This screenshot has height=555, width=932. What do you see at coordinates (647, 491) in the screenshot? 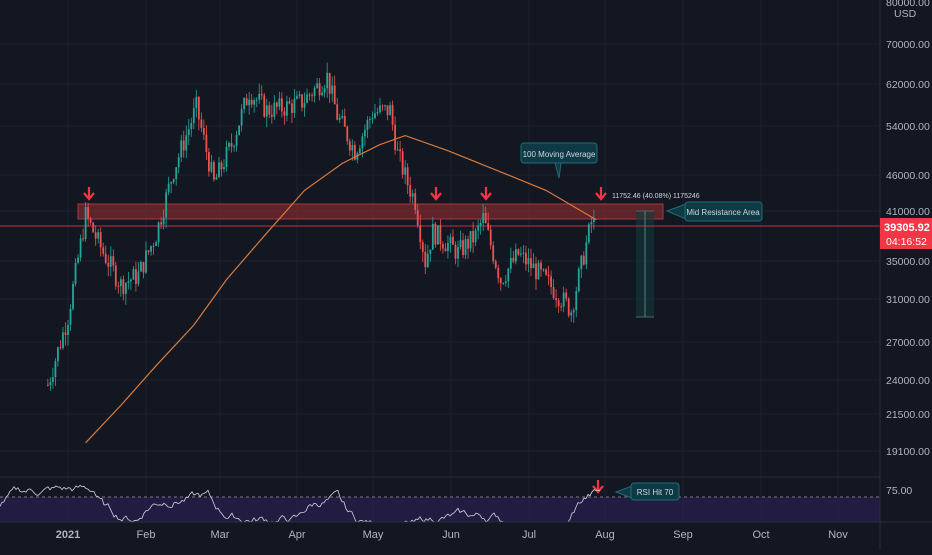
I see `rsi-callout: RSI Hit 70` at bounding box center [647, 491].